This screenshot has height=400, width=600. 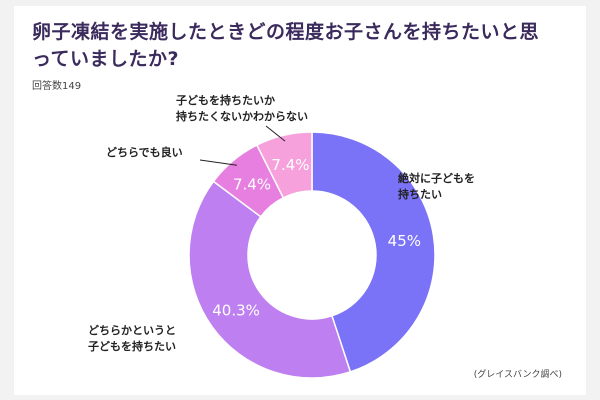 I want to click on slice-definitely, so click(x=373, y=252).